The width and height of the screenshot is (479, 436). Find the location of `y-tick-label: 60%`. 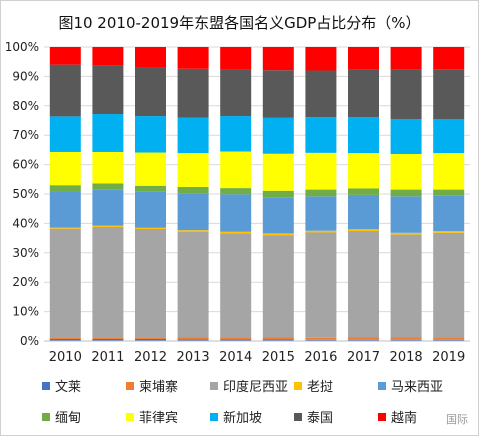

y-tick-label: 60% is located at coordinates (25, 165).